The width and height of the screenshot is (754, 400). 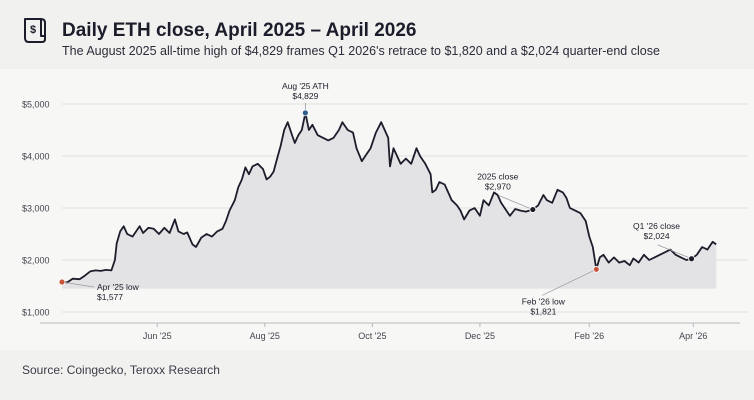 I want to click on annotation-value-close-2025: $2,970, so click(x=498, y=187).